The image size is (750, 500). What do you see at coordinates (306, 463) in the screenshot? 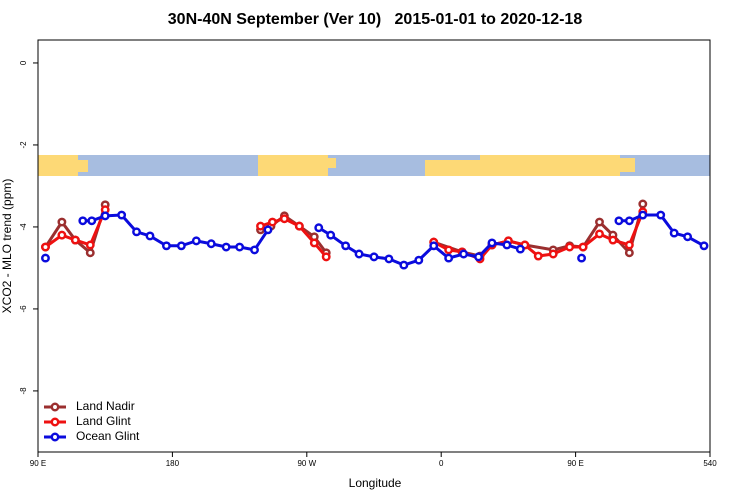
I see `x-tick-label: 90 W` at bounding box center [306, 463].